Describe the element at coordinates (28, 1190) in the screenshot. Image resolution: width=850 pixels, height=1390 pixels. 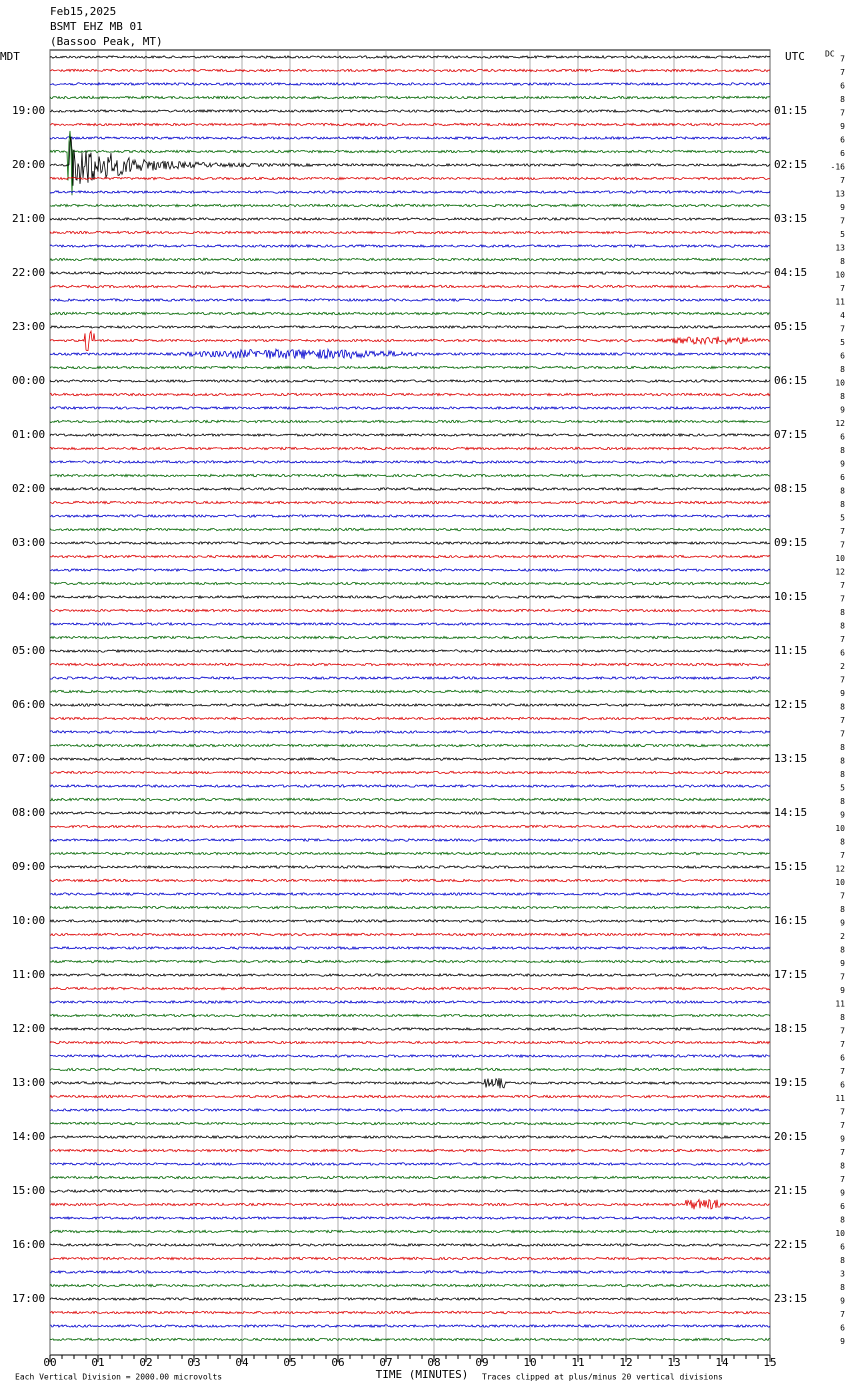
I see `left-time: 15:00` at that location.